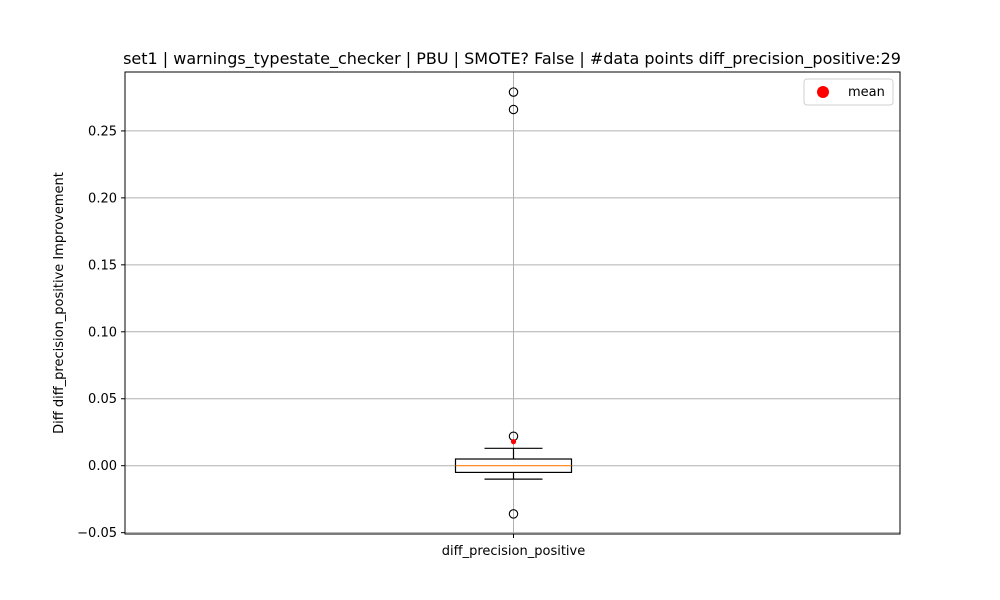  What do you see at coordinates (102, 466) in the screenshot?
I see `y-tick-label: 0.00` at bounding box center [102, 466].